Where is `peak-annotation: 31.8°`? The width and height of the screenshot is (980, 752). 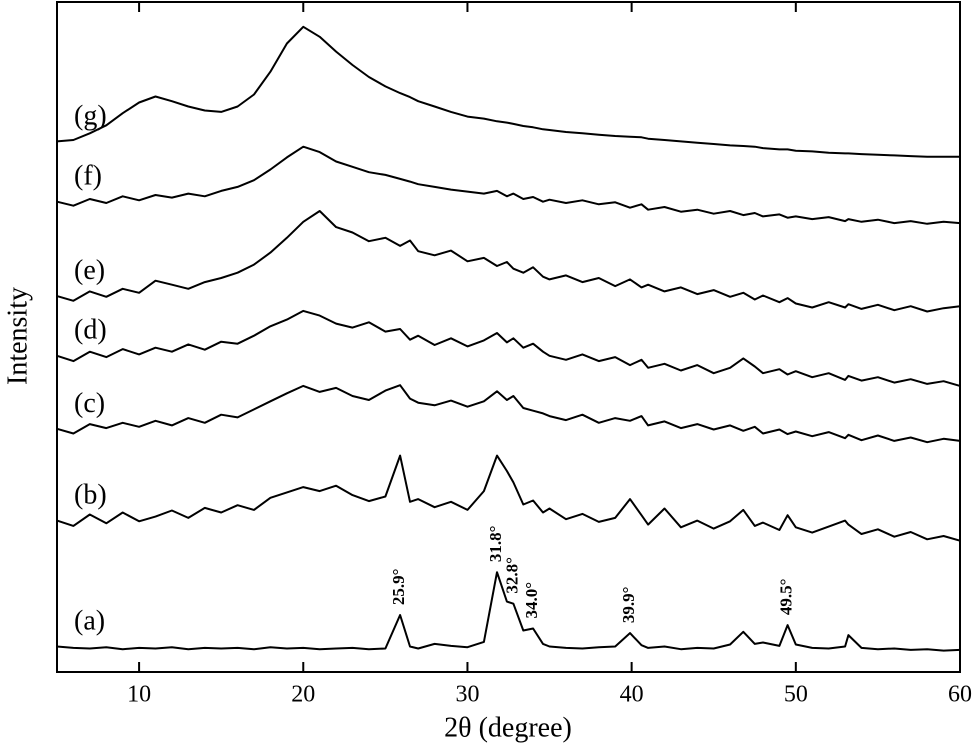
peak-annotation: 31.8° is located at coordinates (495, 544).